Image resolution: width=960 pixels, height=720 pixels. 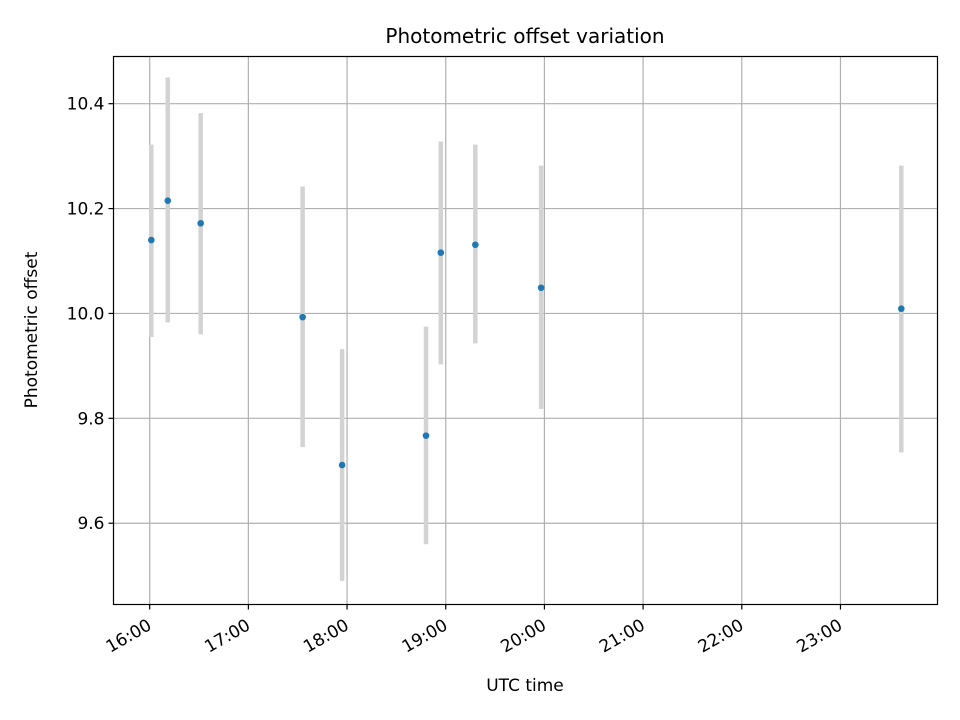 I want to click on x-tick-label: 22:00, so click(x=721, y=637).